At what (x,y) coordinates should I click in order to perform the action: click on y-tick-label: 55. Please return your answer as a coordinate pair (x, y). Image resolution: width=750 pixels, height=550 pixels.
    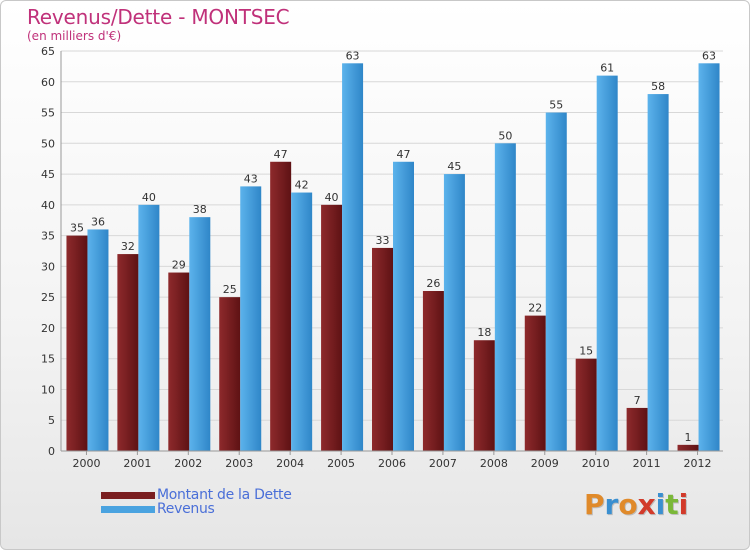
    Looking at the image, I should click on (48, 113).